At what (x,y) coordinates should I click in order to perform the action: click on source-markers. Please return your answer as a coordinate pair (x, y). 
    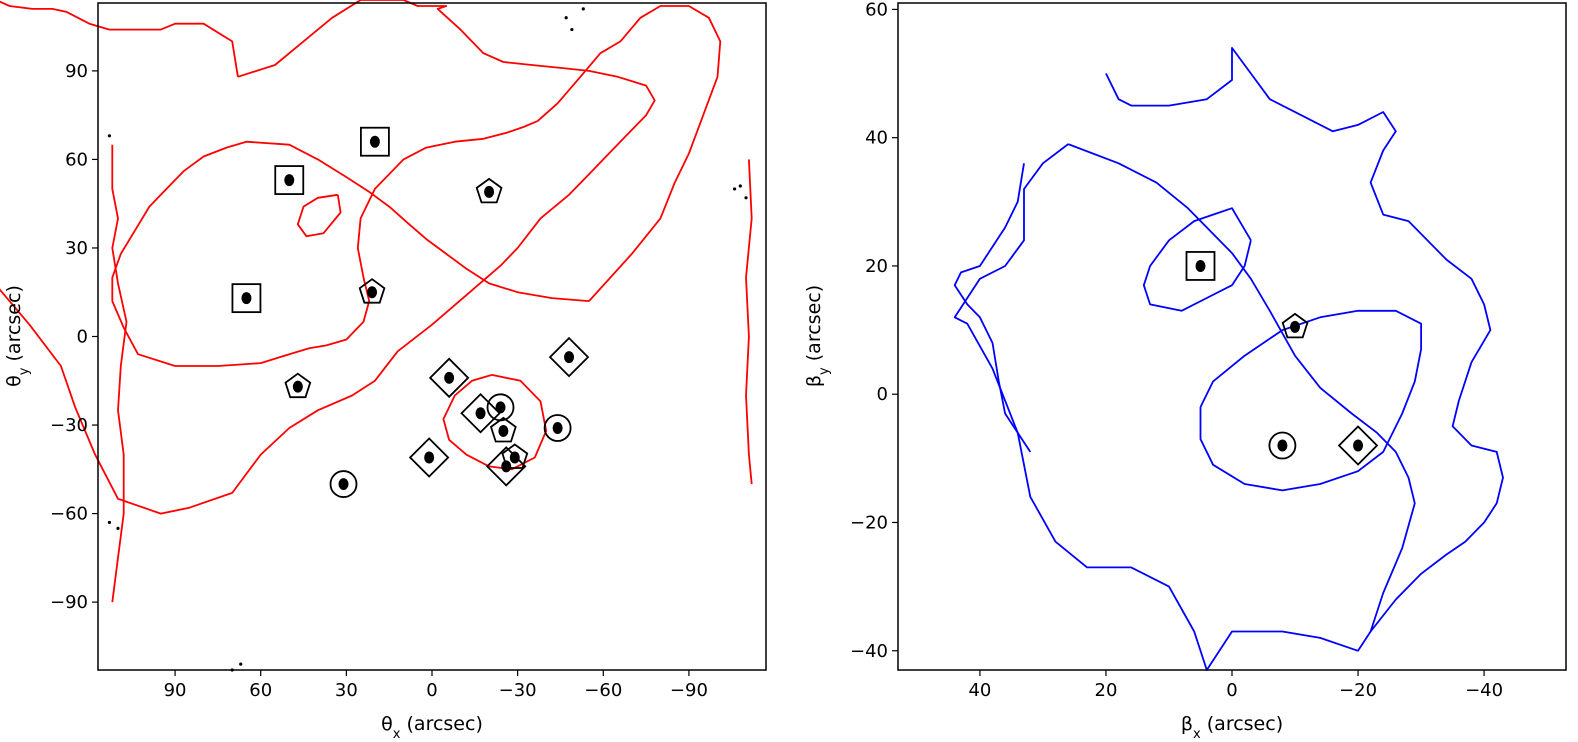
    Looking at the image, I should click on (1282, 358).